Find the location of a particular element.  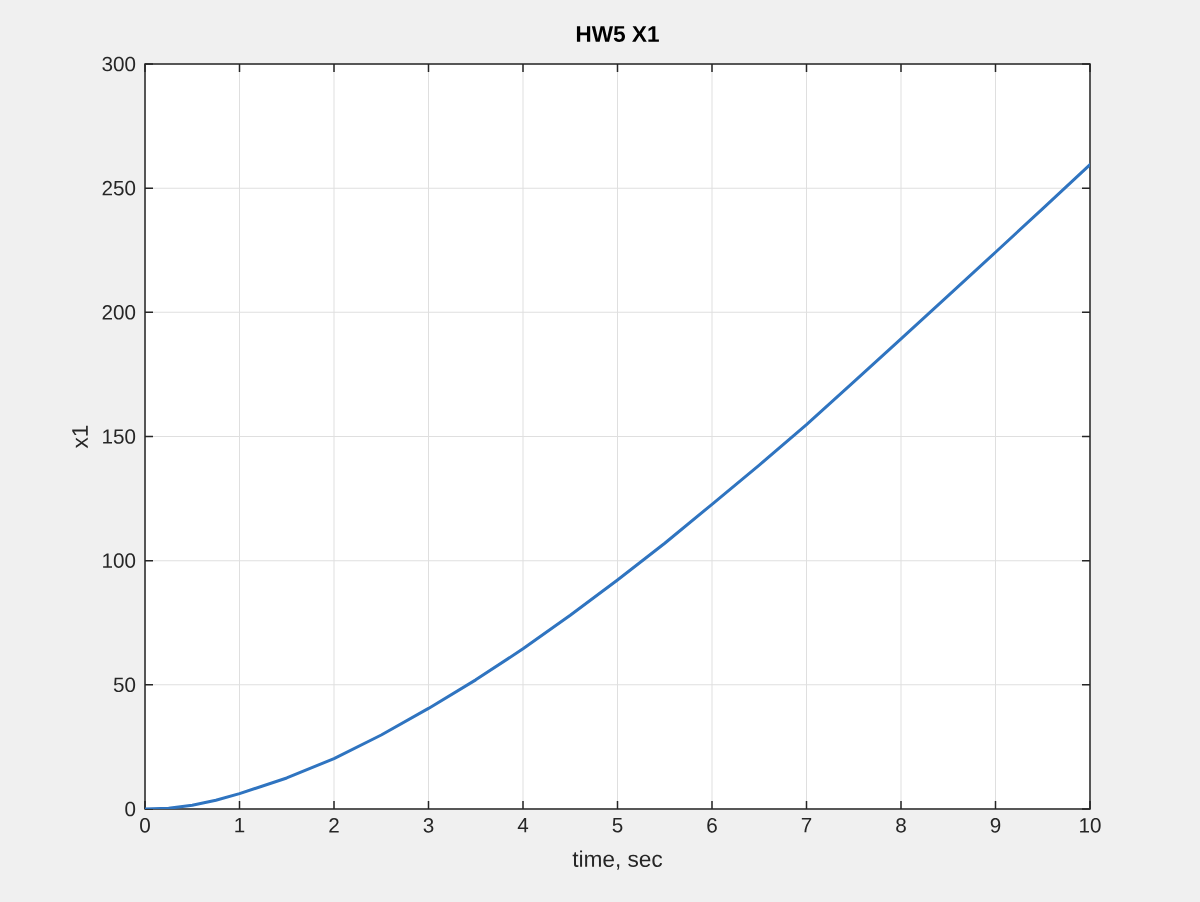

y-tick-label: 50 is located at coordinates (124, 685).